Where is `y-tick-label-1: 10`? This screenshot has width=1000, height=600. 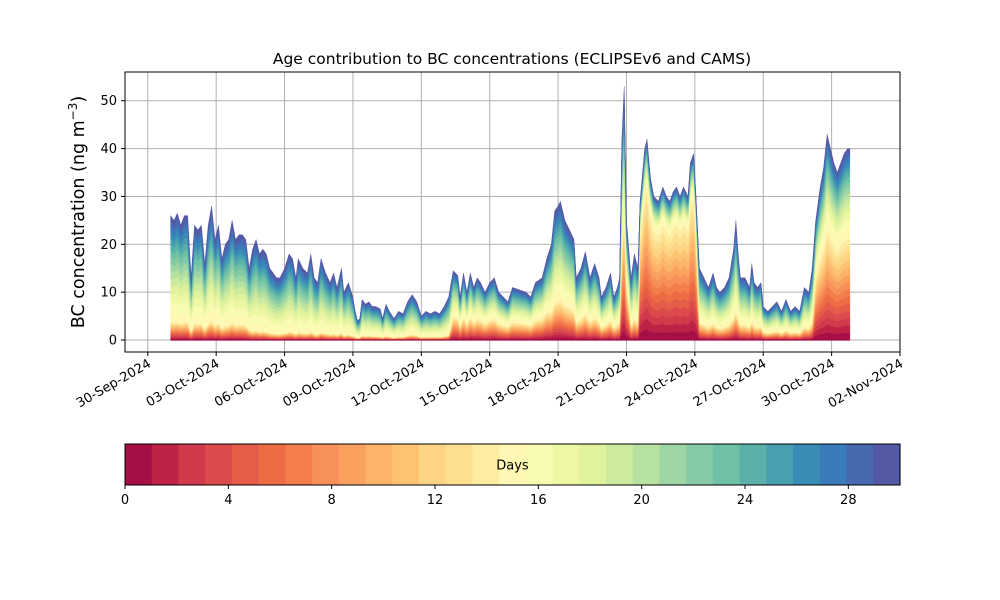
y-tick-label-1: 10 is located at coordinates (108, 293).